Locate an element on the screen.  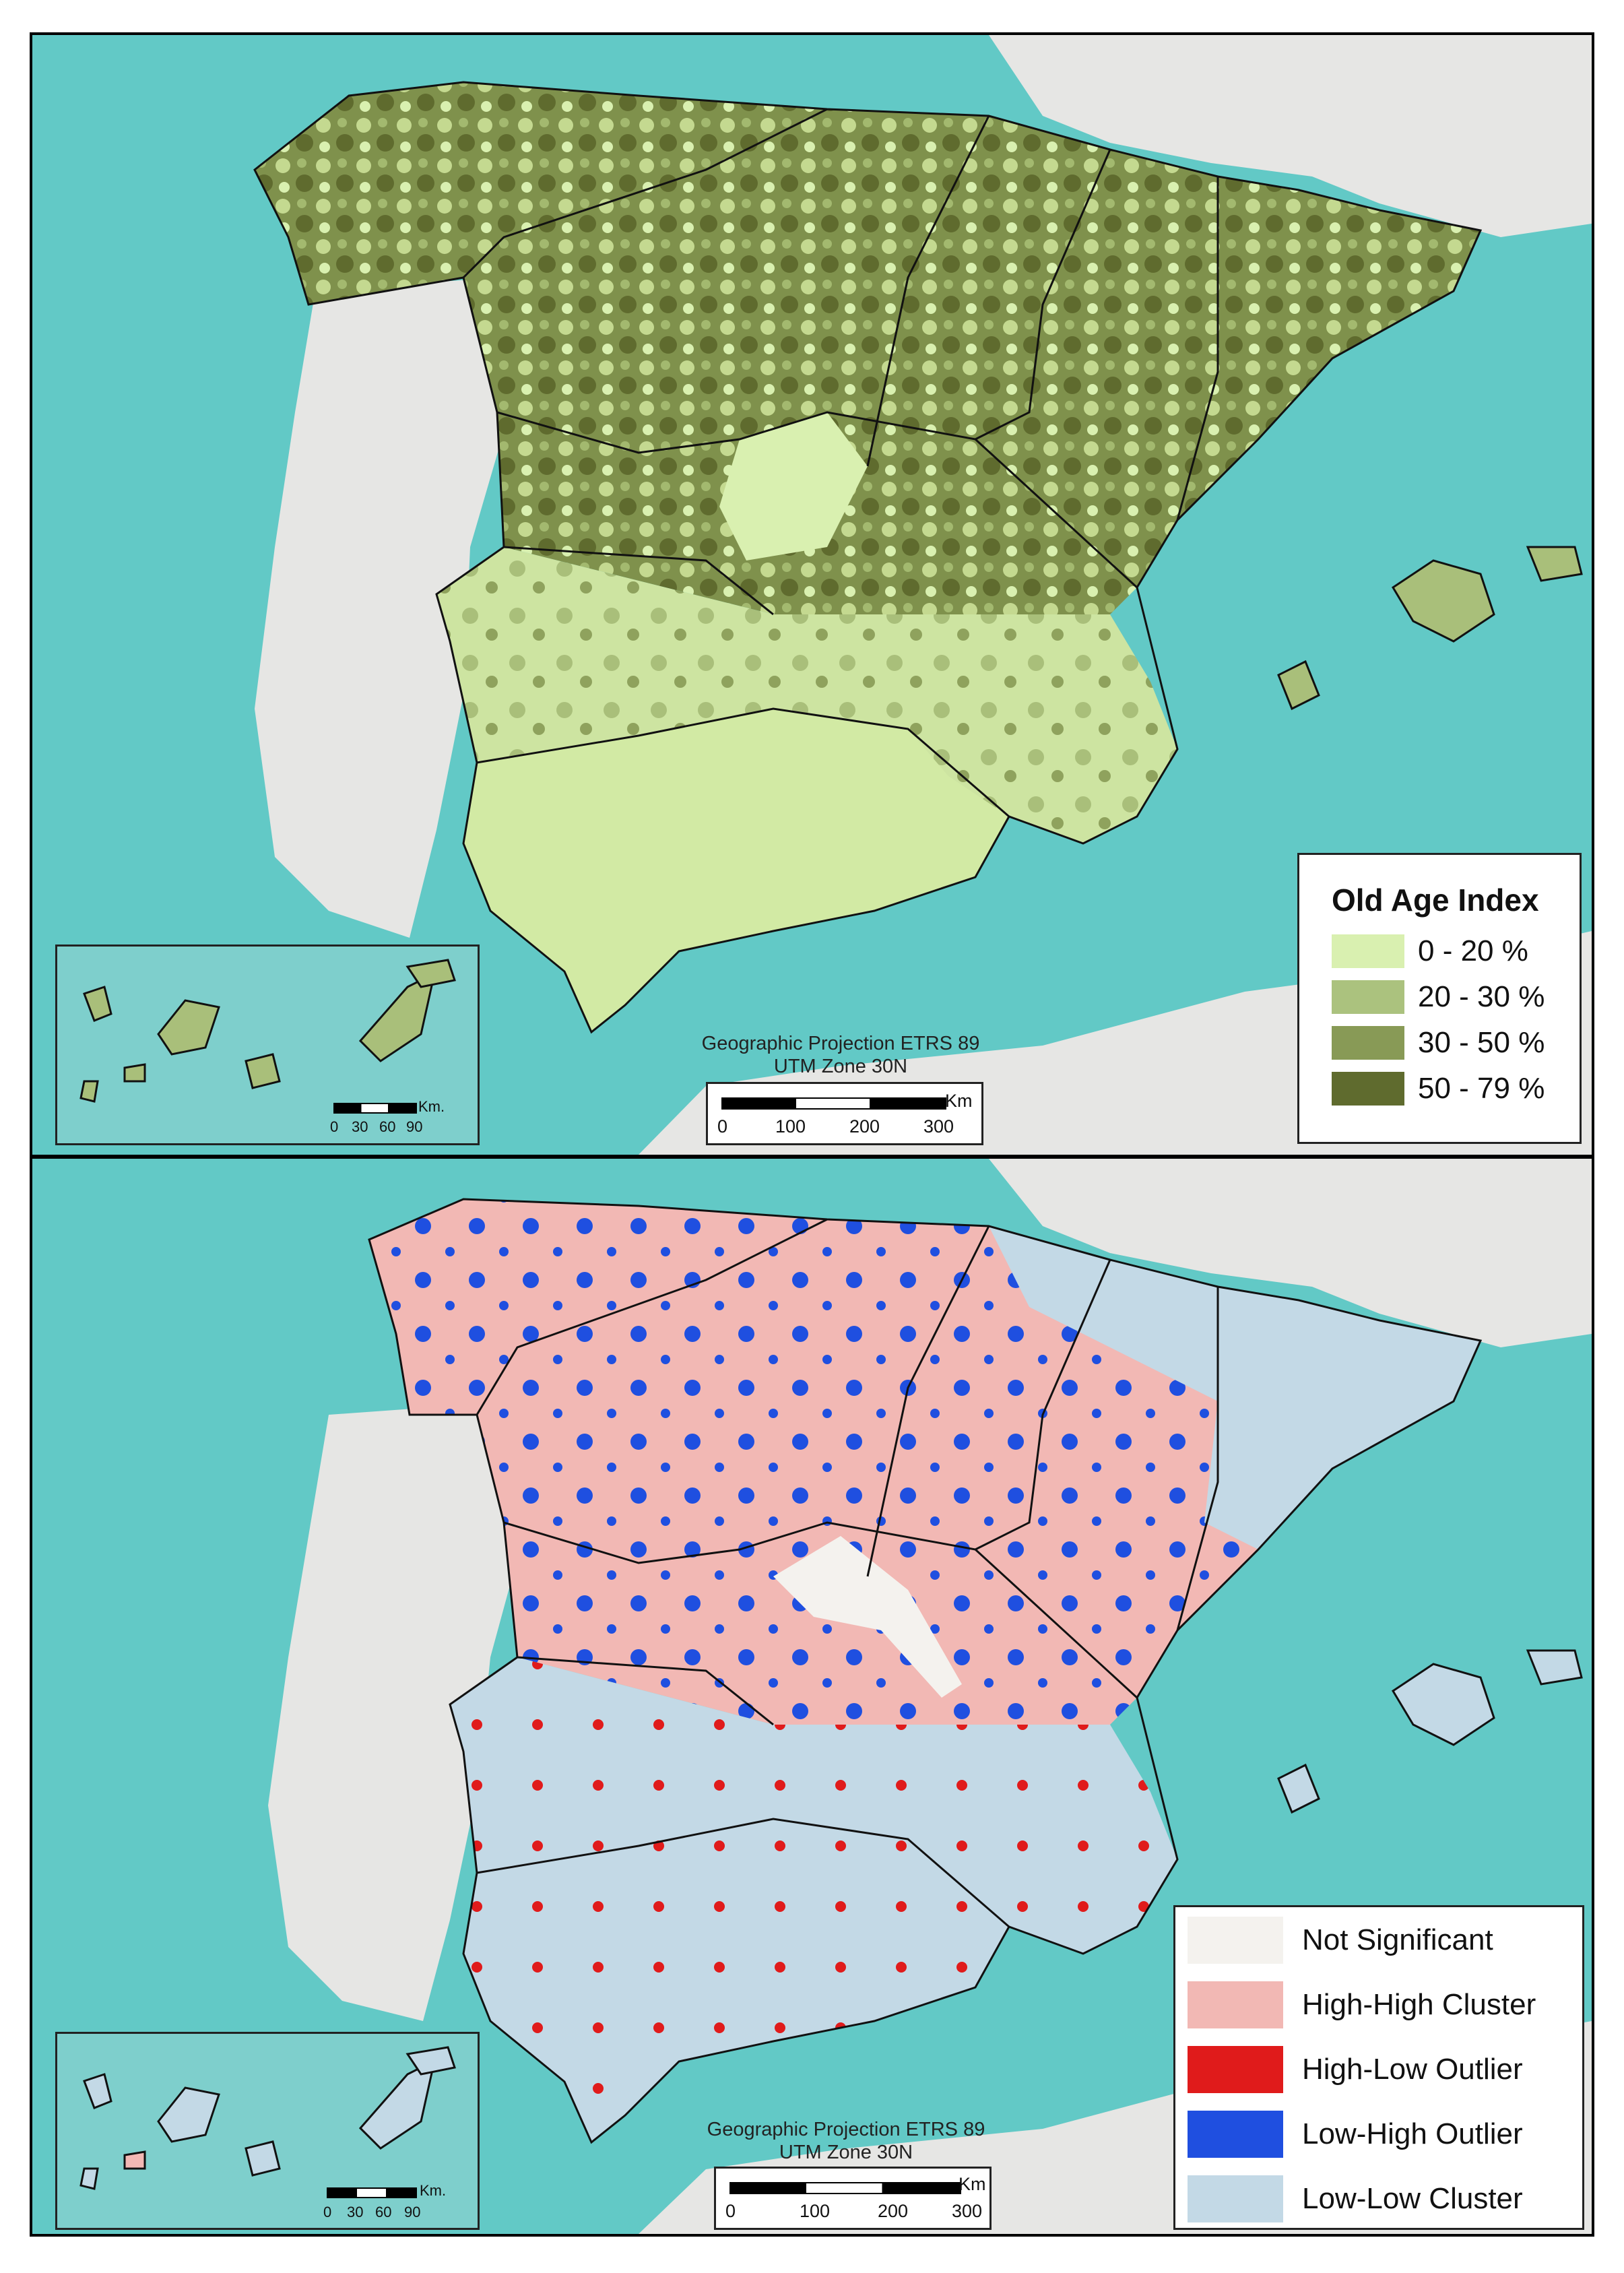
legend-item: Low-Low Cluster is located at coordinates (1355, 2198).